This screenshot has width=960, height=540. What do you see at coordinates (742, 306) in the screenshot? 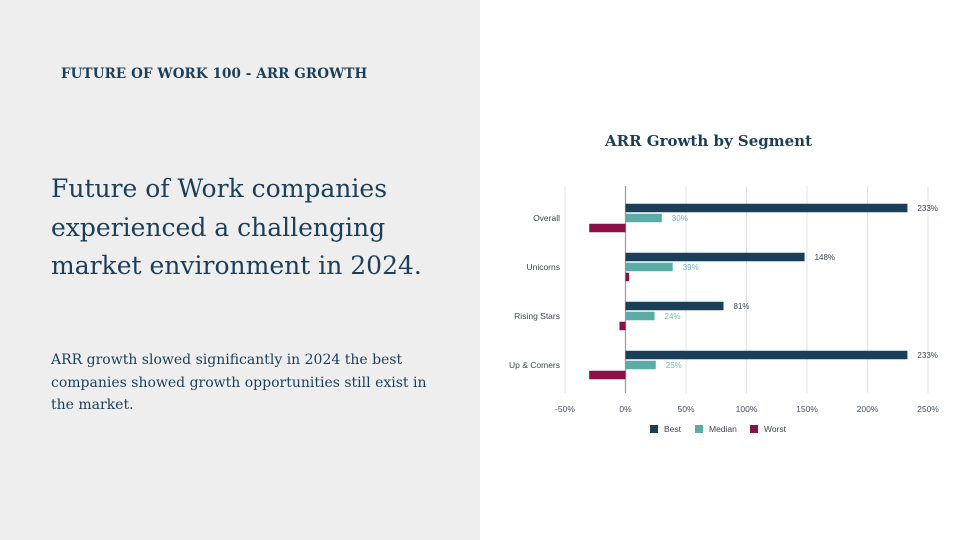
I see `data-label-best: 81%` at bounding box center [742, 306].